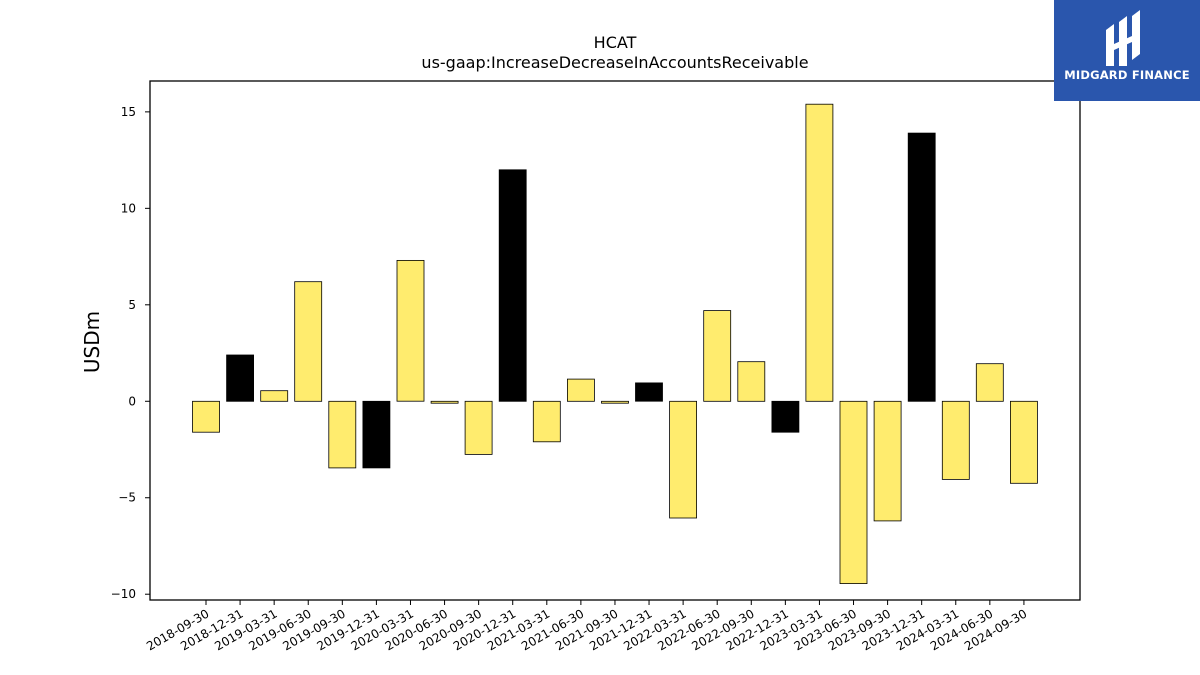 This screenshot has width=1200, height=675. I want to click on y-axis-ticks: −10 −5 0 5 10 15, so click(130, 353).